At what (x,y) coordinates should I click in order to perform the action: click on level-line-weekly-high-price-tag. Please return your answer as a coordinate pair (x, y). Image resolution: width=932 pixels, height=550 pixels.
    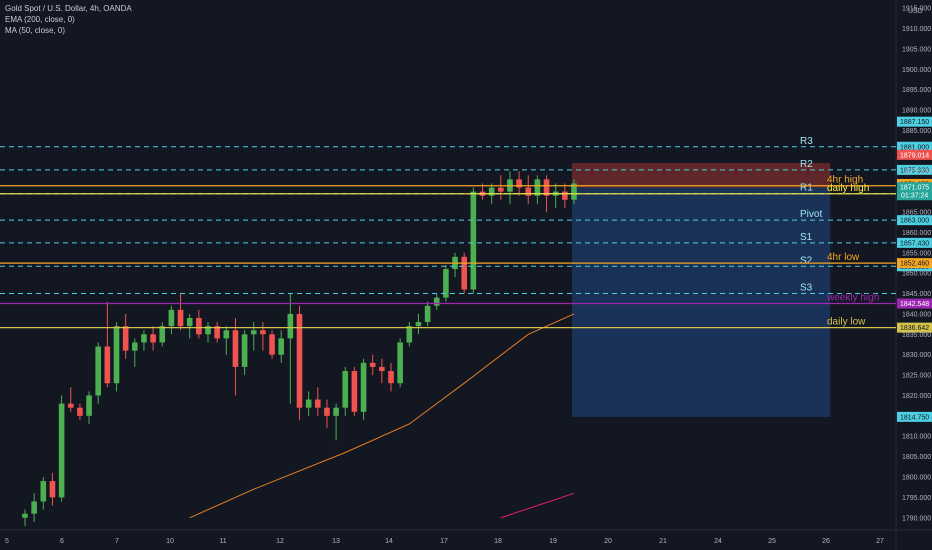
    Looking at the image, I should click on (914, 303).